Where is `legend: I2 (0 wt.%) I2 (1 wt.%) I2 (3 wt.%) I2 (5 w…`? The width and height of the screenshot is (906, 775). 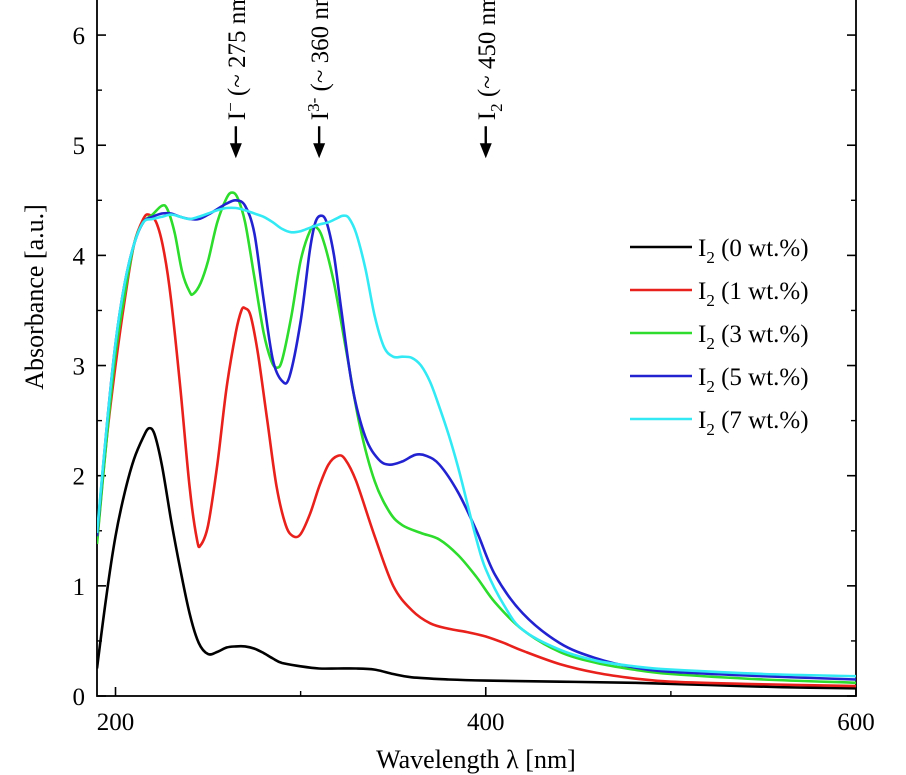
legend: I2 (0 wt.%) I2 (1 wt.%) I2 (3 wt.%) I2 (5 w… is located at coordinates (719, 337).